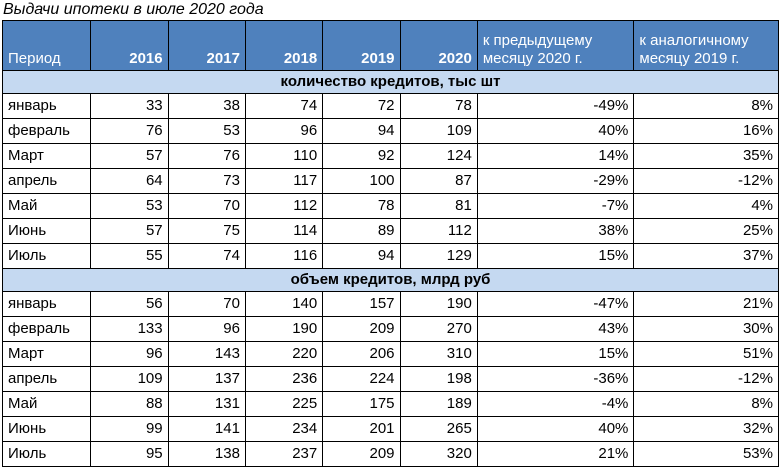 This screenshot has height=467, width=780. Describe the element at coordinates (46, 329) in the screenshot. I see `month-cell: февраль` at that location.